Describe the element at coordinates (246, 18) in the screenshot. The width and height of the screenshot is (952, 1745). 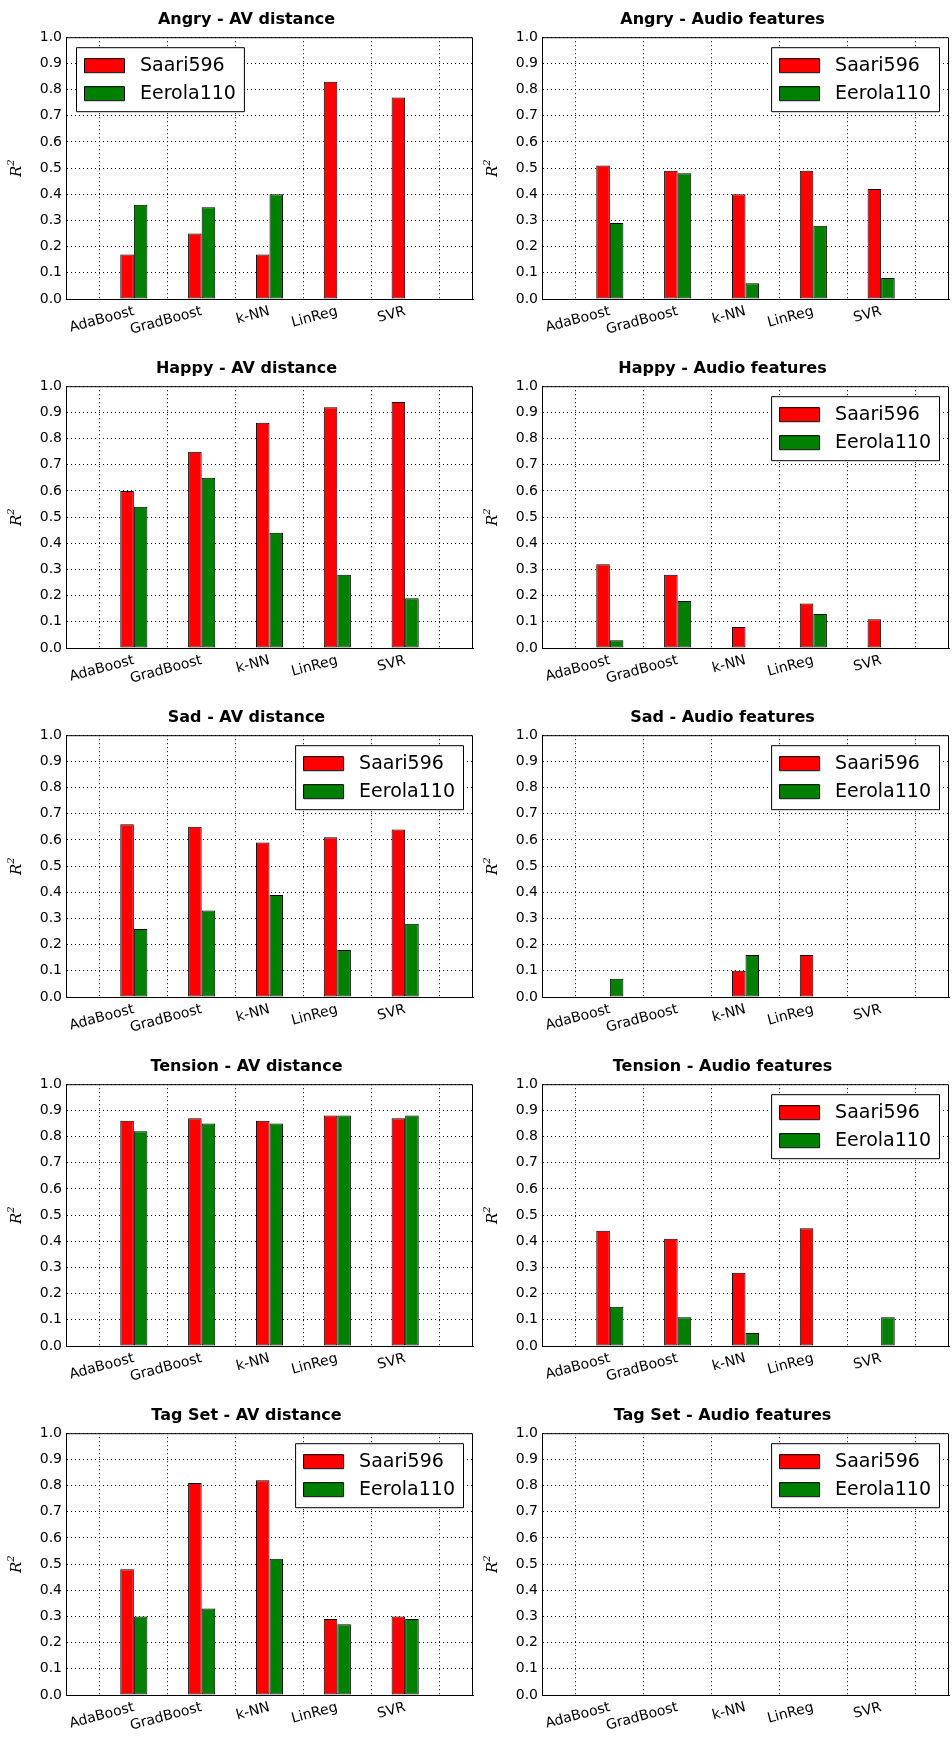
I see `chart-title: Angry - AV distance` at that location.